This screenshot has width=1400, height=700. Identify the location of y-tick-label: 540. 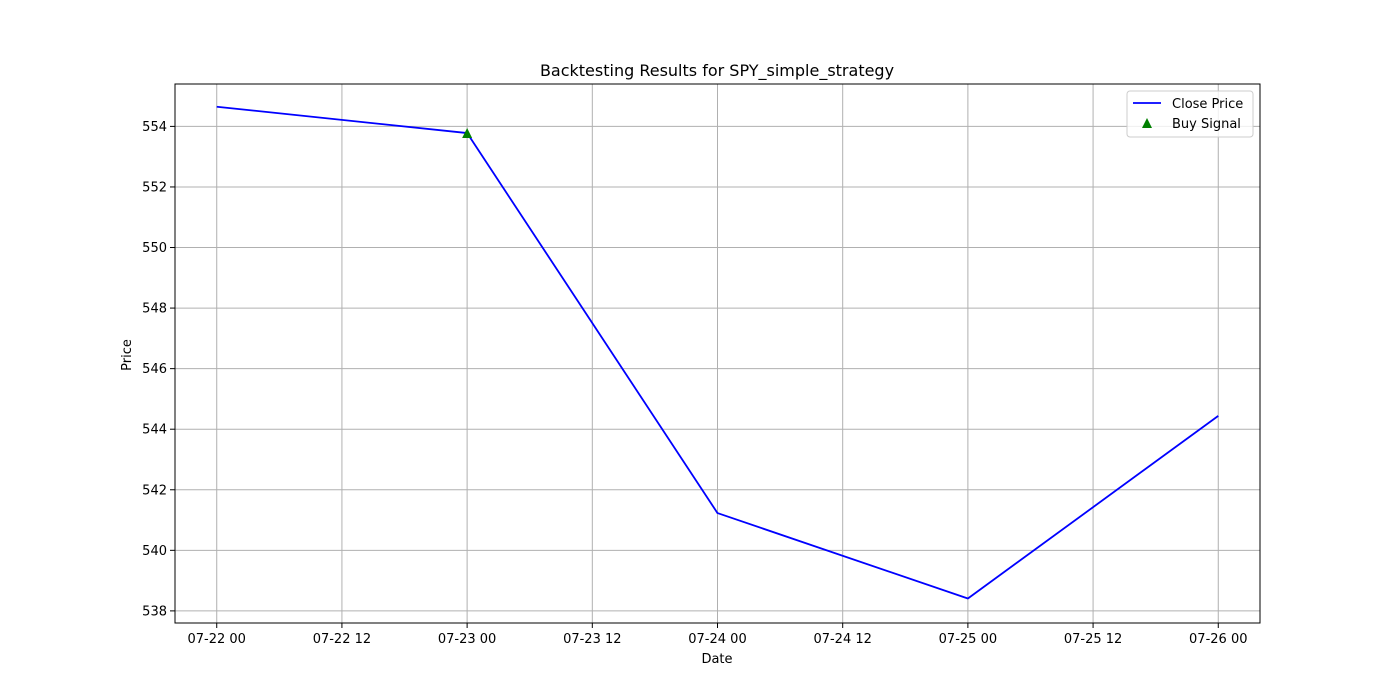
(154, 551).